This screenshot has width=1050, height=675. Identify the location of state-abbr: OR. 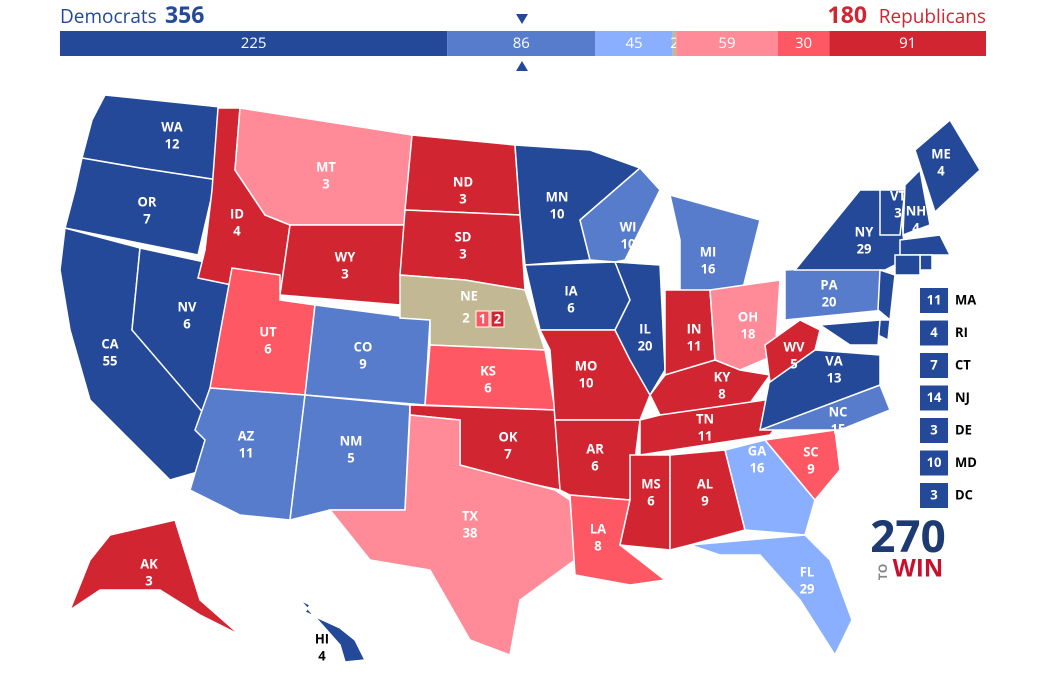
(147, 201).